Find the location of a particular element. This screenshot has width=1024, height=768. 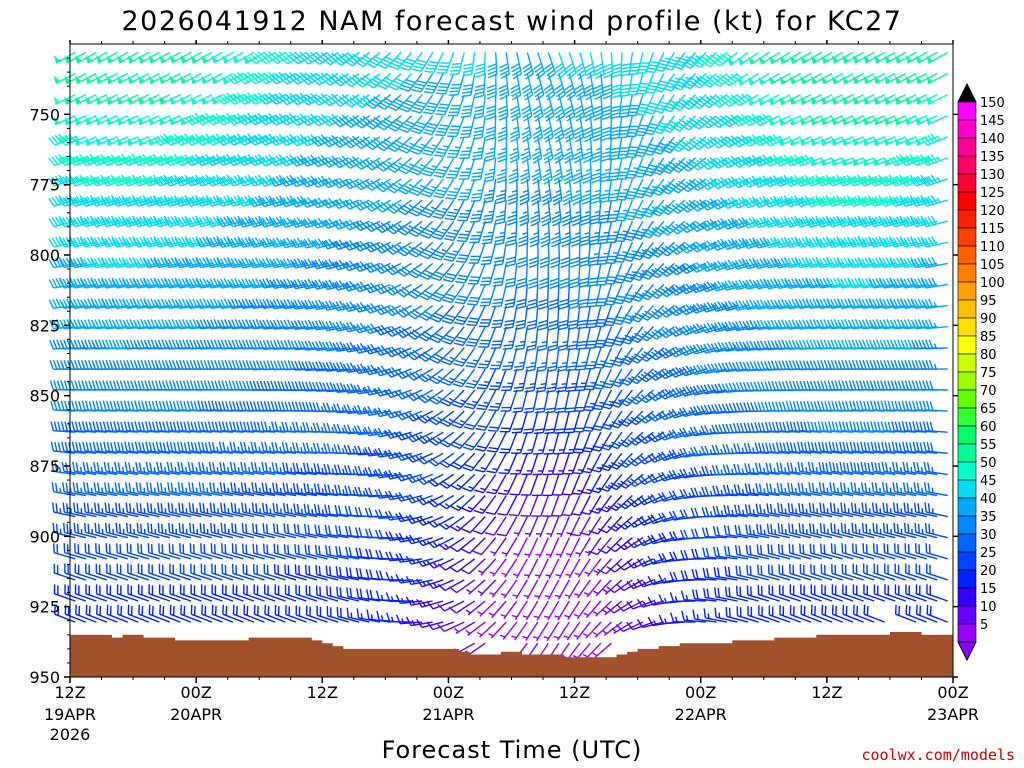

colorbar-label: 55 is located at coordinates (988, 445).